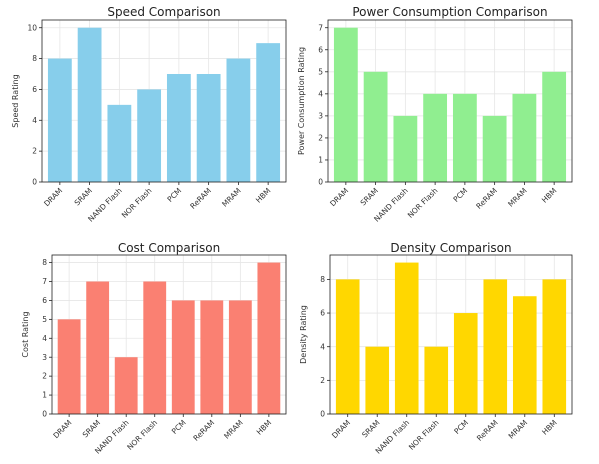 Image resolution: width=599 pixels, height=464 pixels. Describe the element at coordinates (301, 101) in the screenshot. I see `y-axis-label: Power Consumption Rating` at that location.